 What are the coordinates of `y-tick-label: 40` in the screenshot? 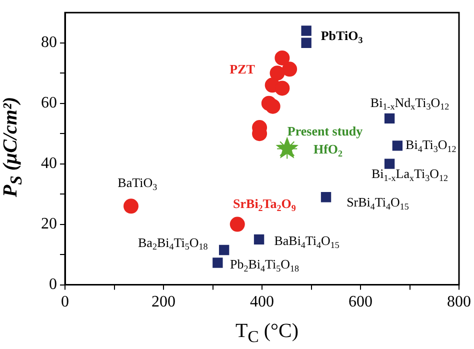 It's located at (49, 163).